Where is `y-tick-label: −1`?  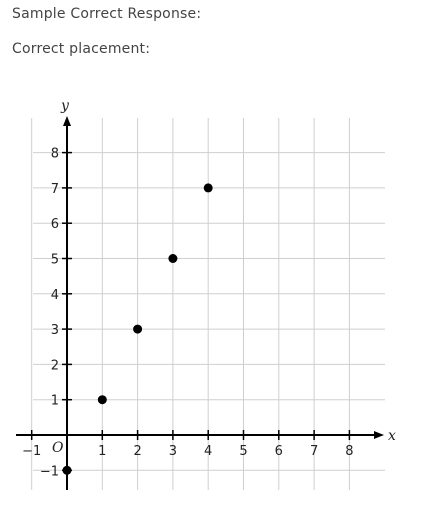
y-tick-label: −1 is located at coordinates (49, 471).